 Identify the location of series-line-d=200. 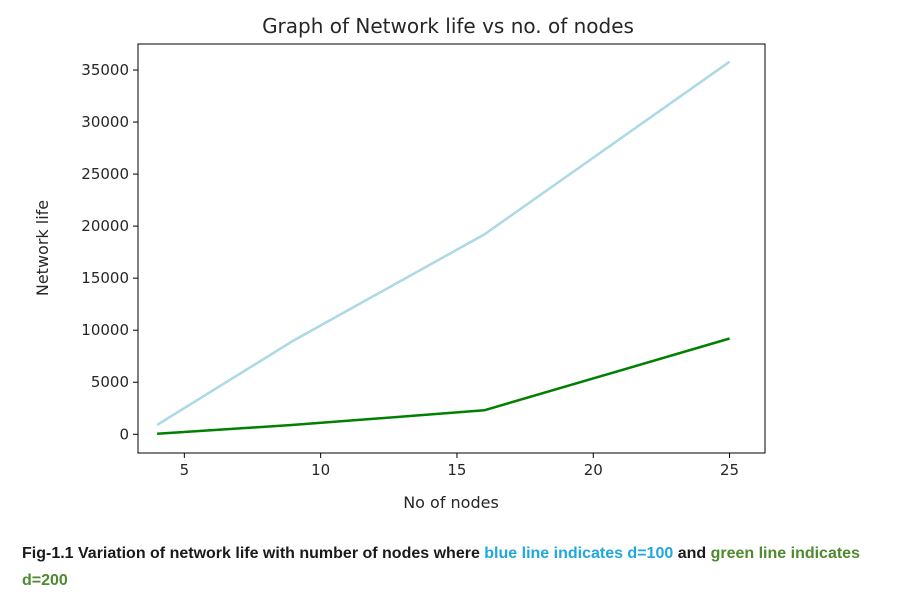
(443, 386).